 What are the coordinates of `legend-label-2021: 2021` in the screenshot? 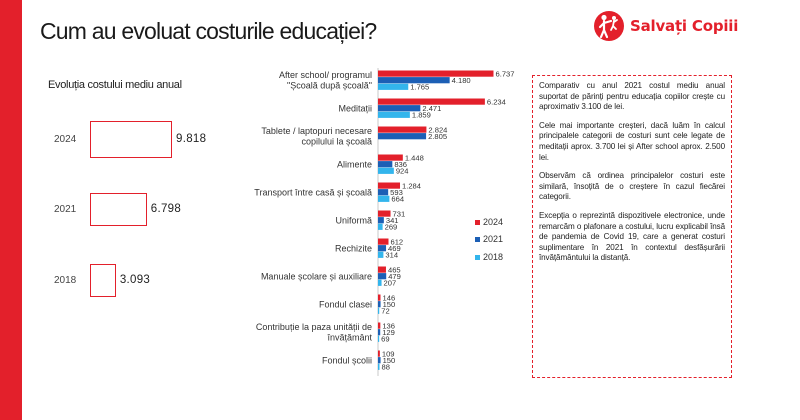 It's located at (493, 239).